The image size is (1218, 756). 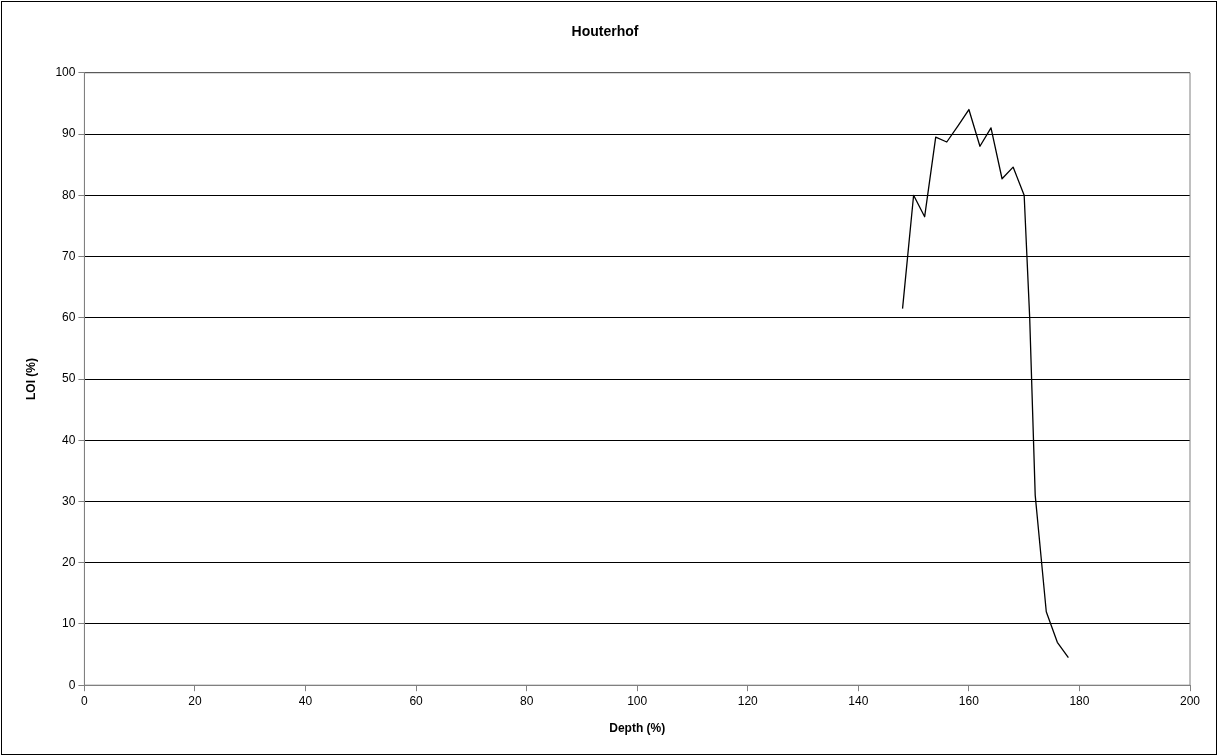 What do you see at coordinates (69, 623) in the screenshot?
I see `y-tick-label: 10` at bounding box center [69, 623].